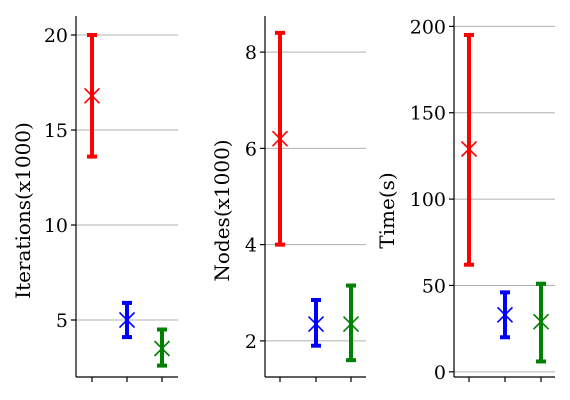  Describe the element at coordinates (222, 210) in the screenshot. I see `y-axis-label: Nodes(x1000)` at that location.